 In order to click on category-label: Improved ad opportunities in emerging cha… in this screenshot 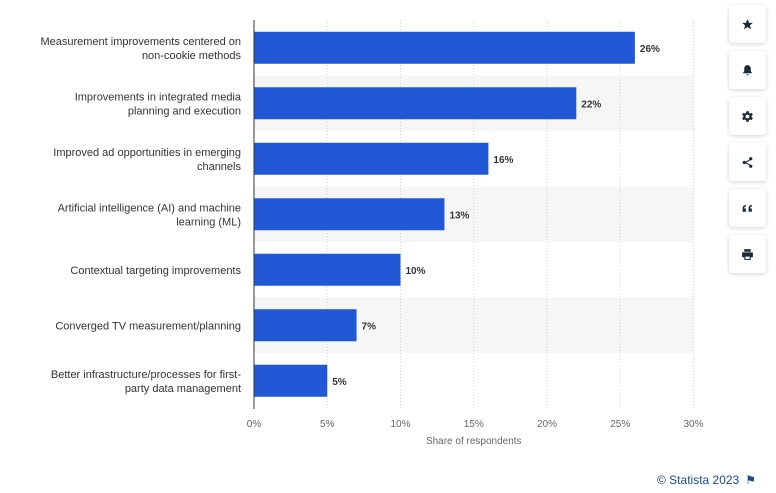, I will do `click(147, 160)`.